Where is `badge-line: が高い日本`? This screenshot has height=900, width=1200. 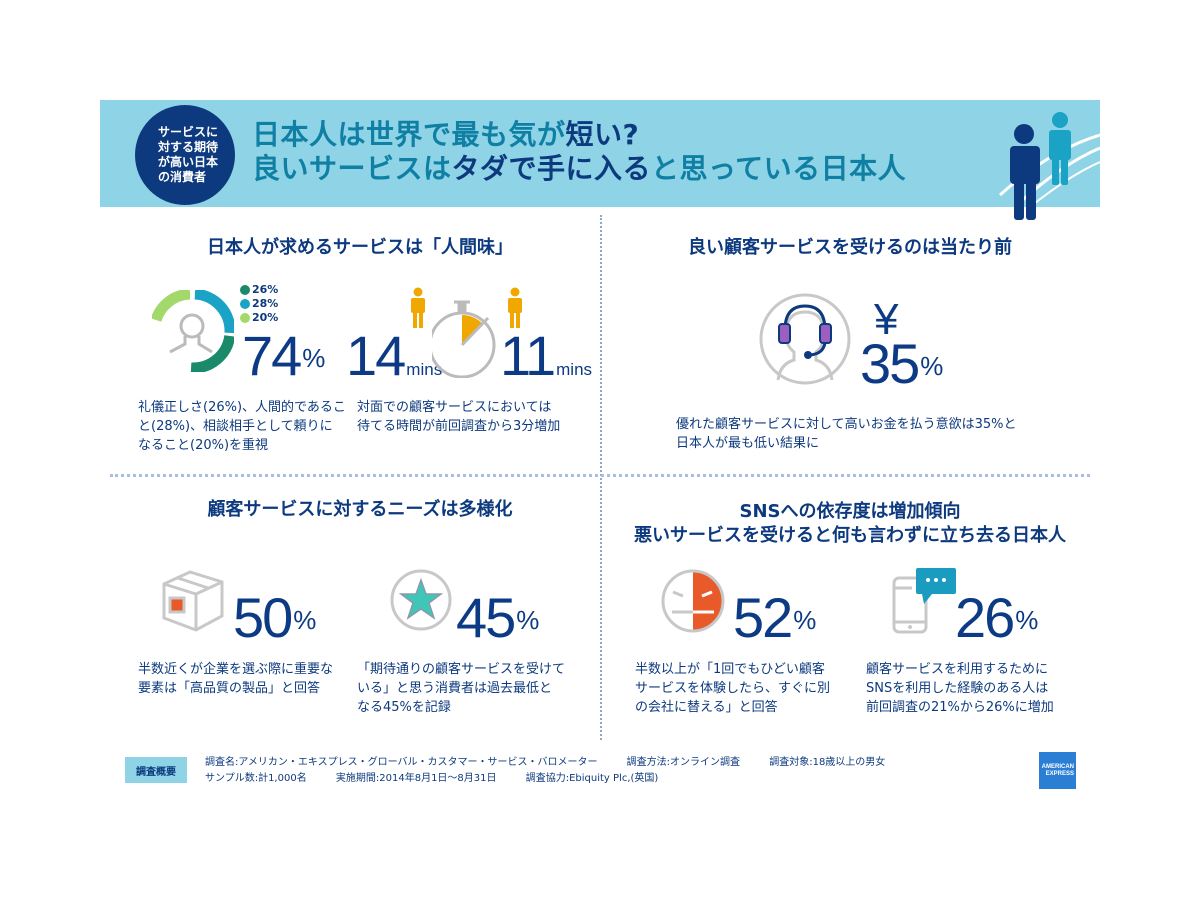 badge-line: が高い日本 is located at coordinates (187, 162).